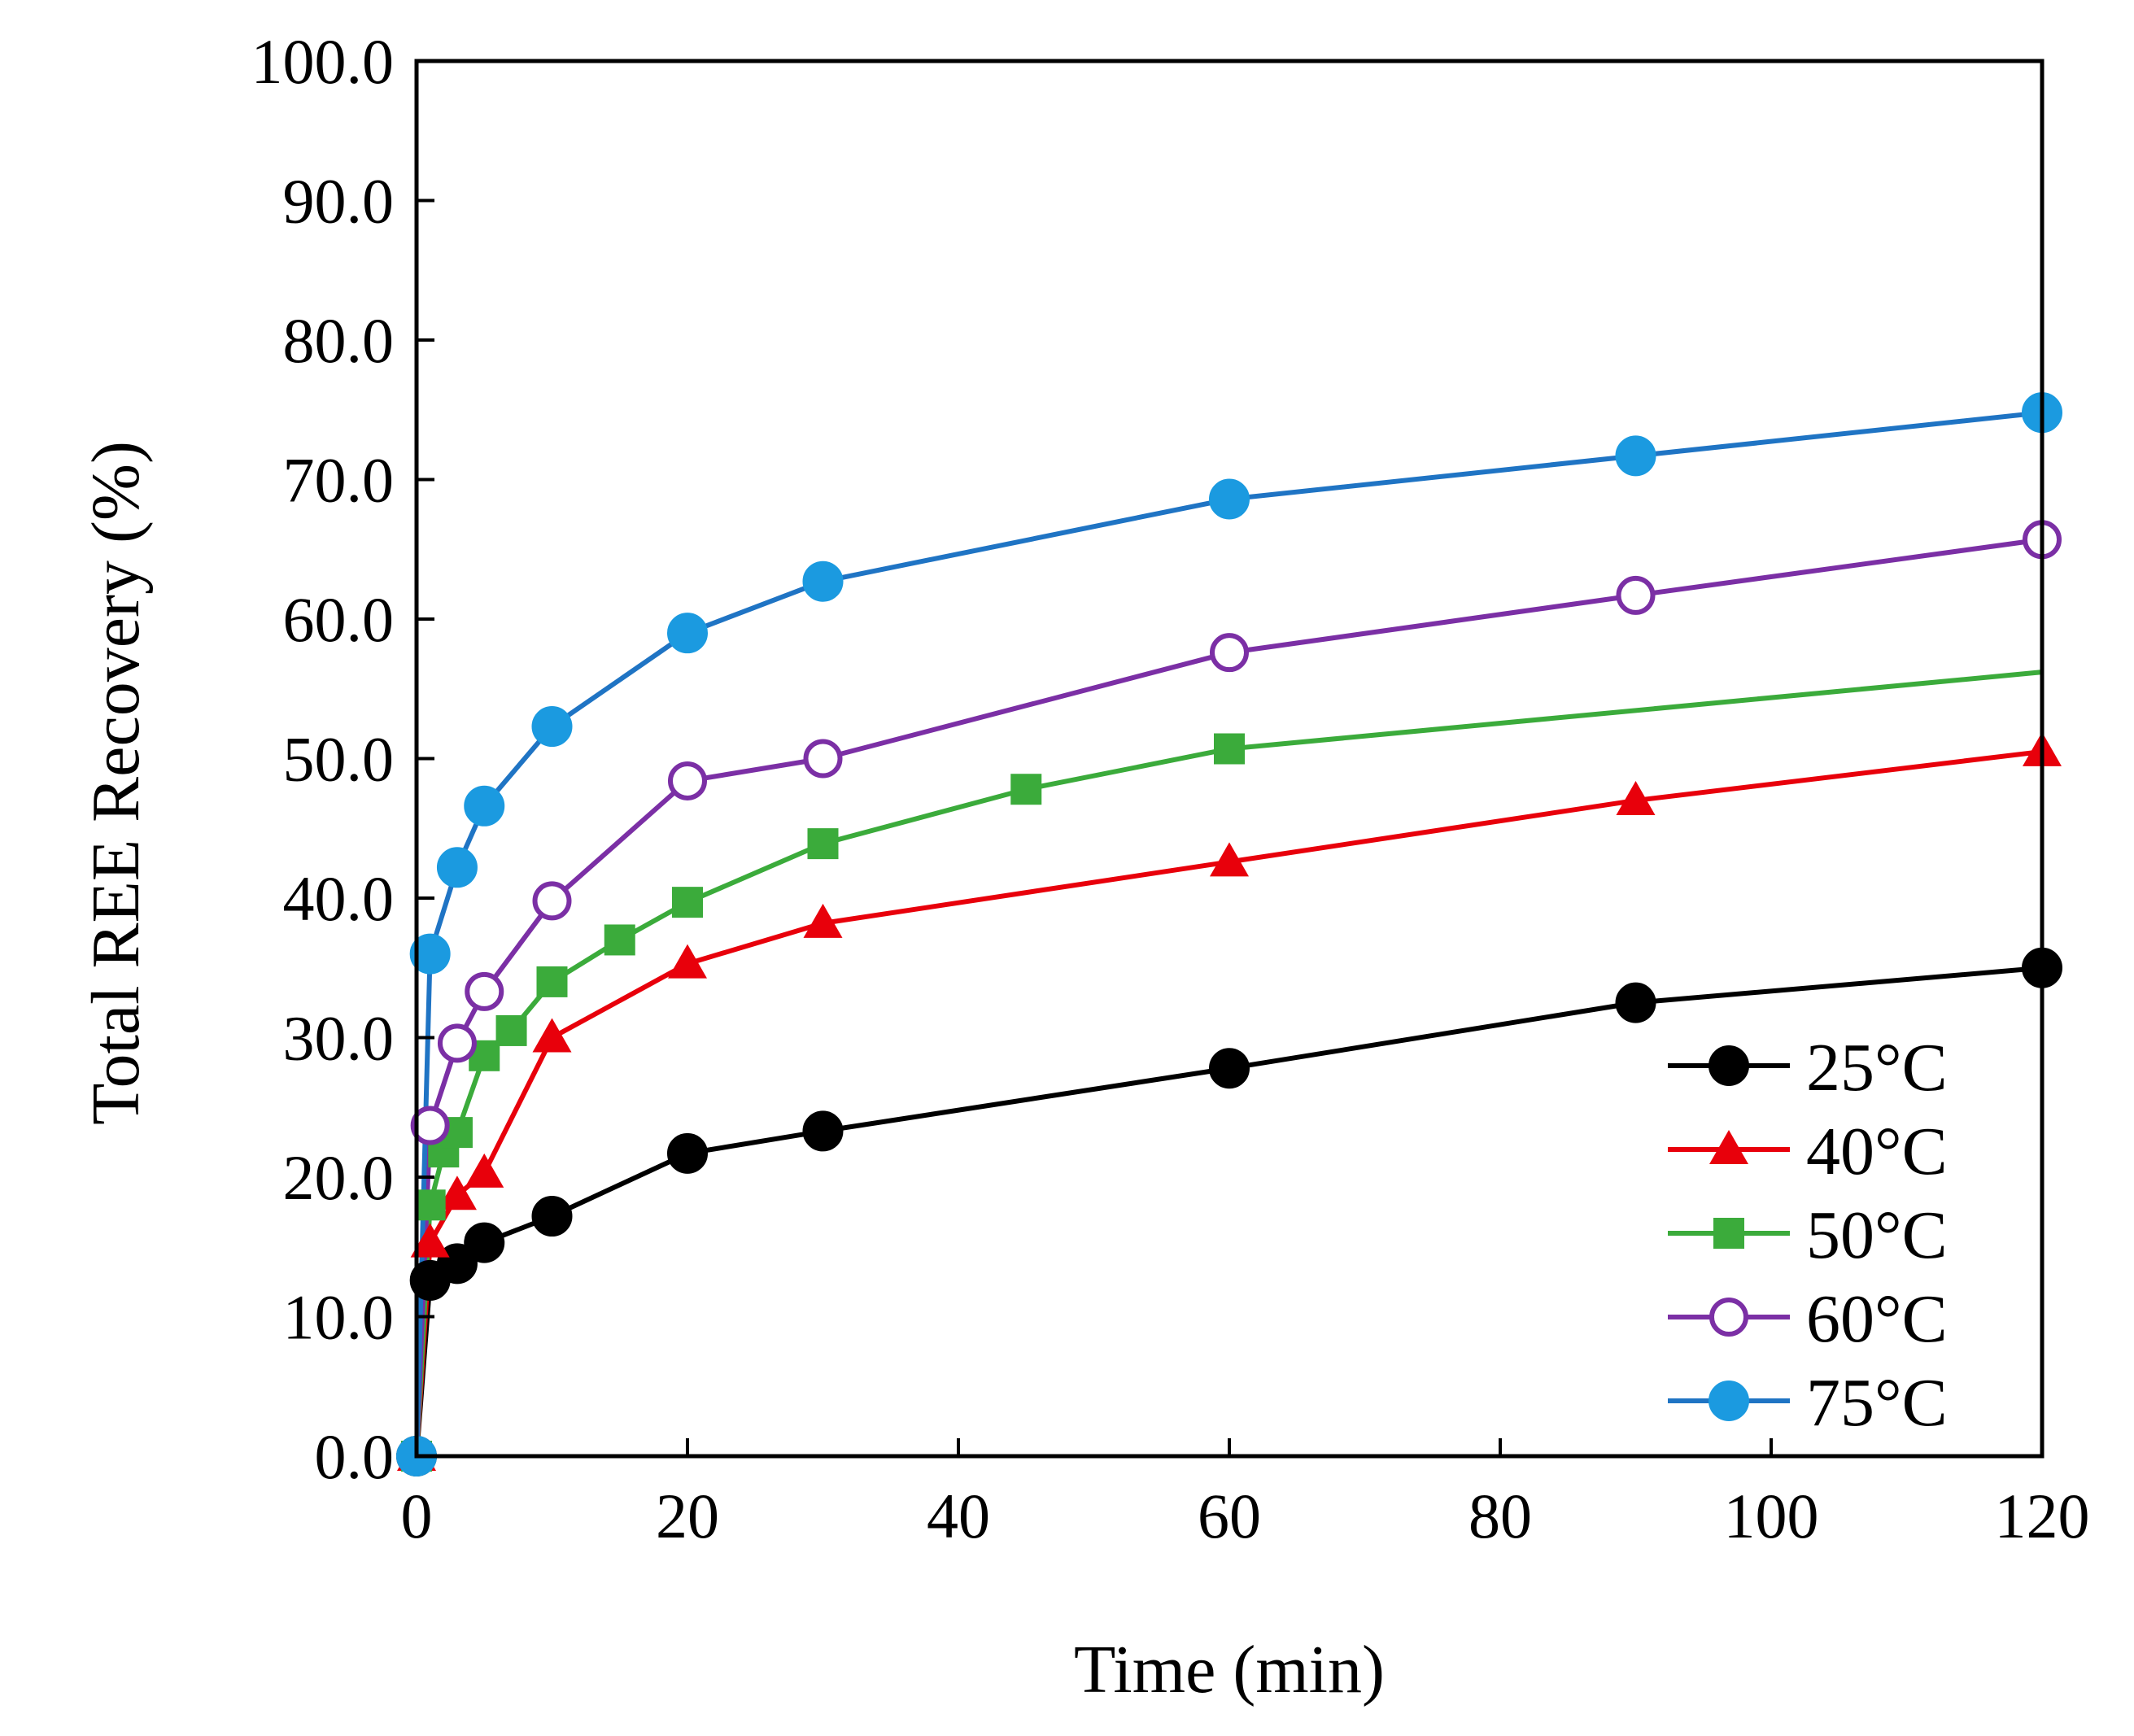 This screenshot has height=1736, width=2134. I want to click on legend-label: 25°C, so click(1877, 1068).